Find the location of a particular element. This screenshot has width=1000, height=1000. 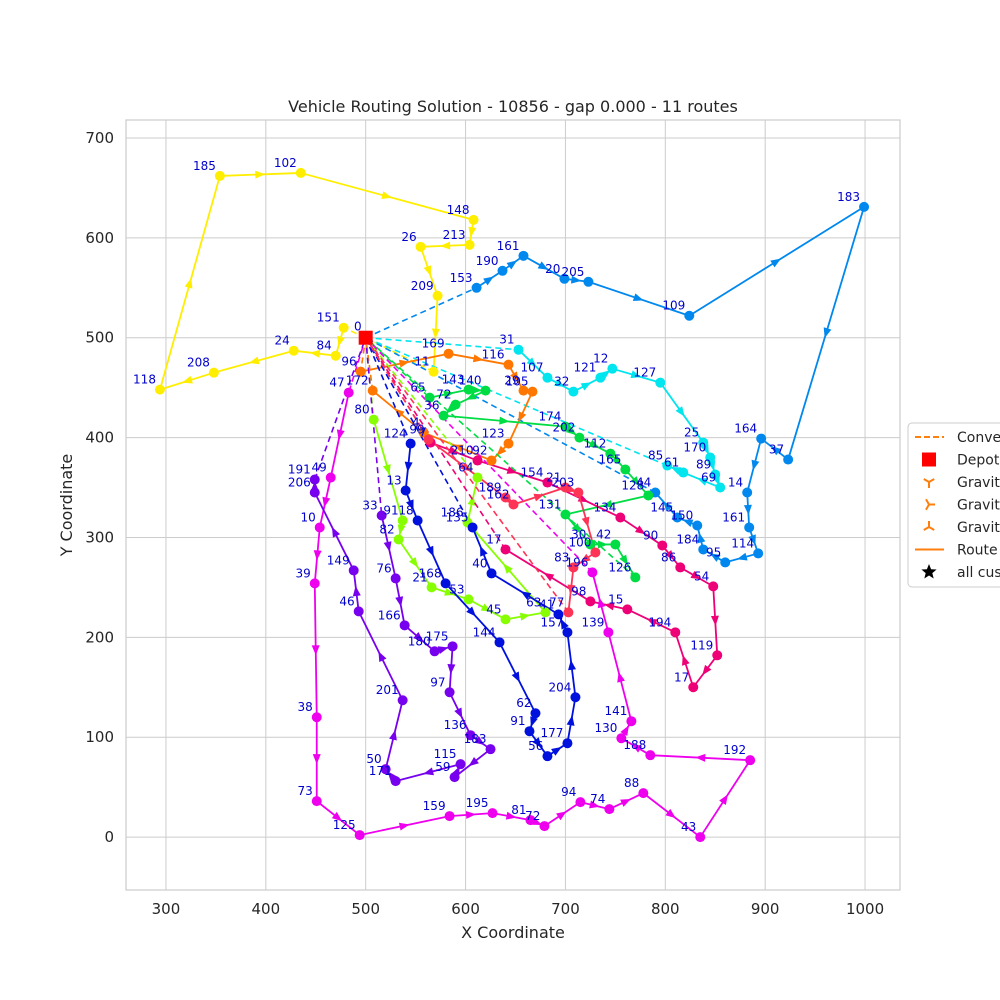

legend-label: Route is located at coordinates (977, 551).